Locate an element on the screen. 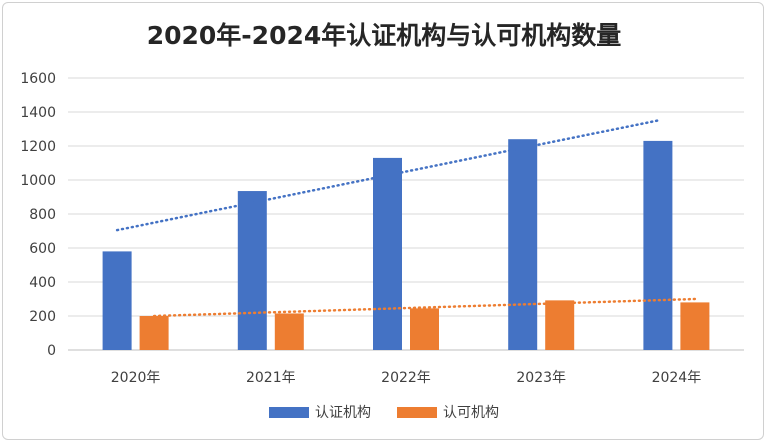 This screenshot has height=444, width=768. y-tick-label-1400: 1400 is located at coordinates (38, 113).